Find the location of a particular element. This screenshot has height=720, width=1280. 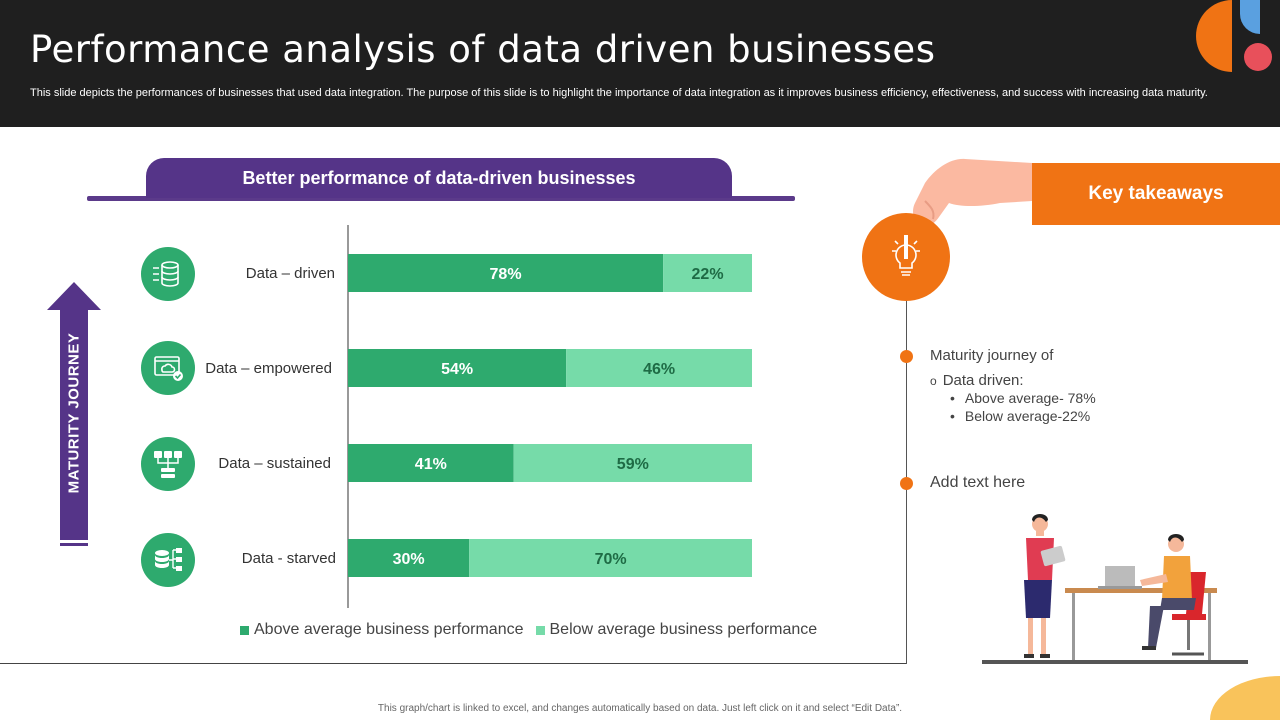

legend-label-below: Below average business performance is located at coordinates (683, 629).